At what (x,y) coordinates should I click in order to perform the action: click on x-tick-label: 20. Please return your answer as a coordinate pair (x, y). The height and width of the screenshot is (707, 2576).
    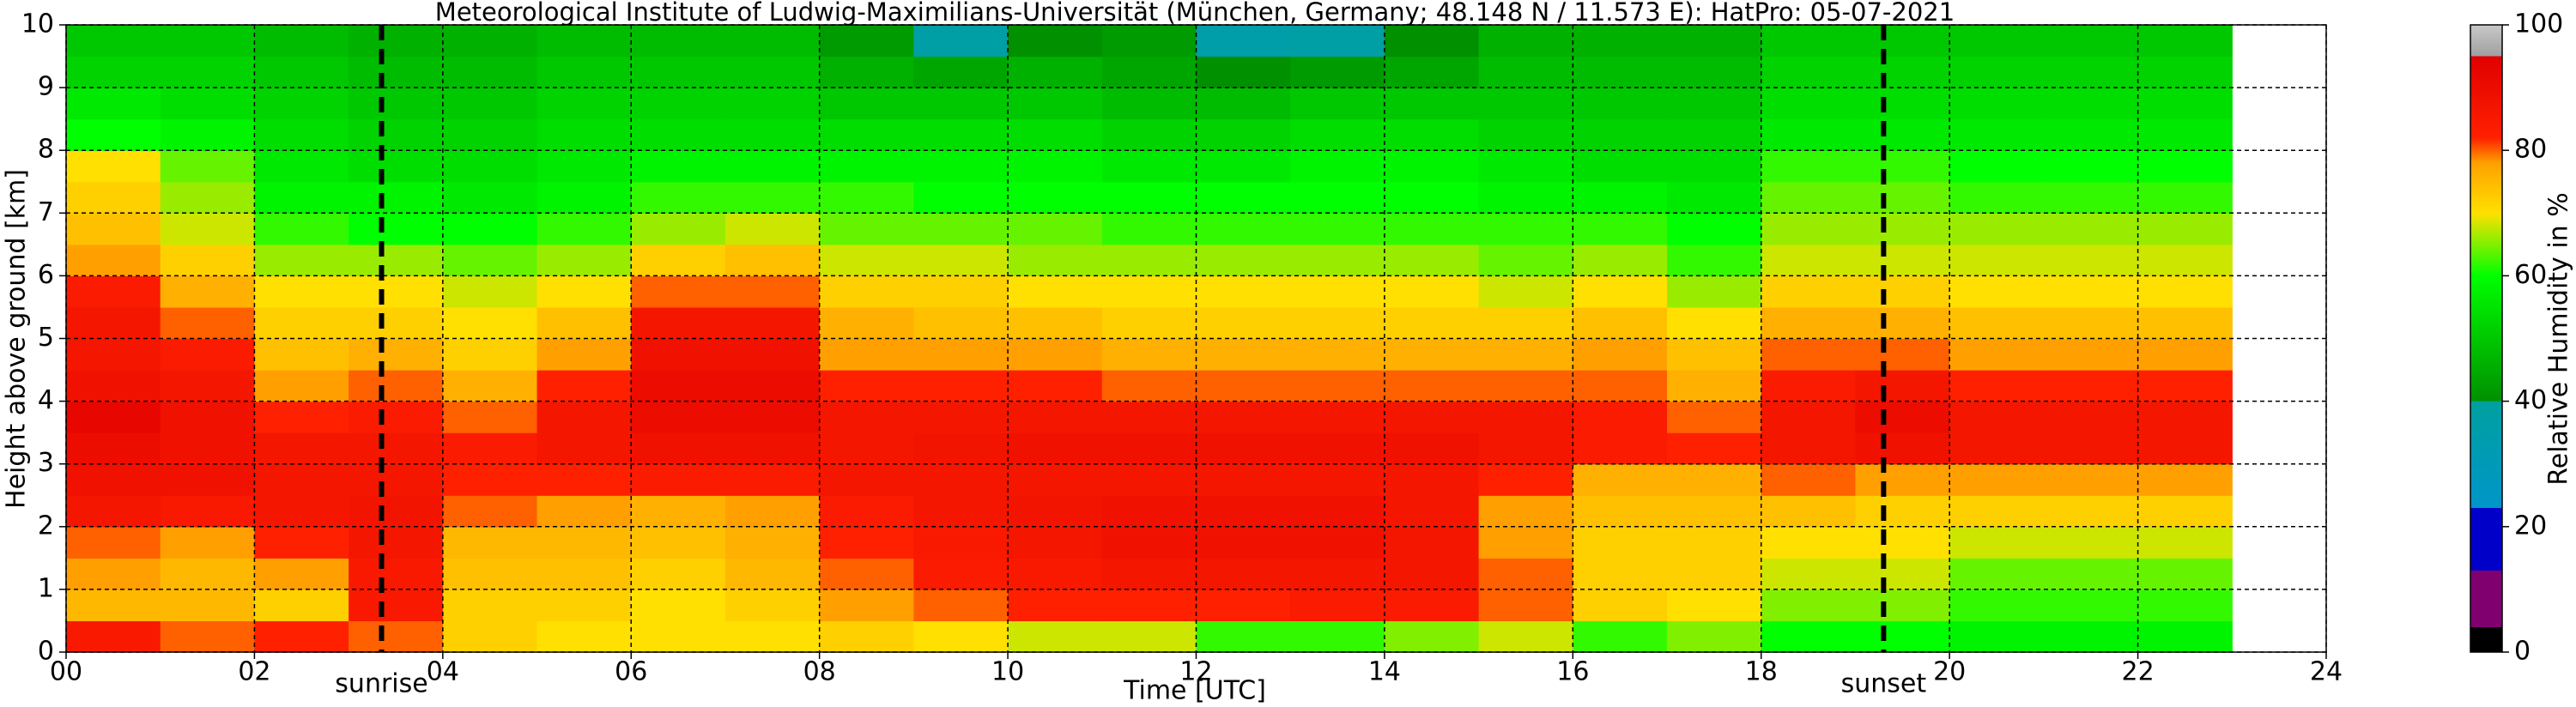
    Looking at the image, I should click on (1949, 672).